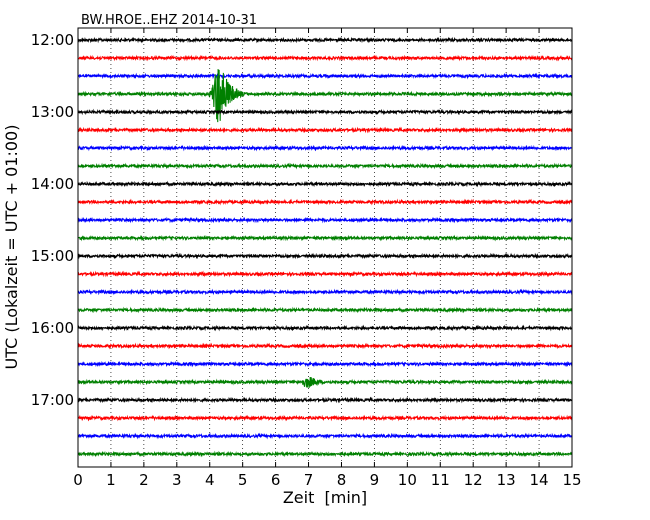 The height and width of the screenshot is (520, 650). Describe the element at coordinates (52, 40) in the screenshot. I see `y-tick-label: 12:00` at that location.